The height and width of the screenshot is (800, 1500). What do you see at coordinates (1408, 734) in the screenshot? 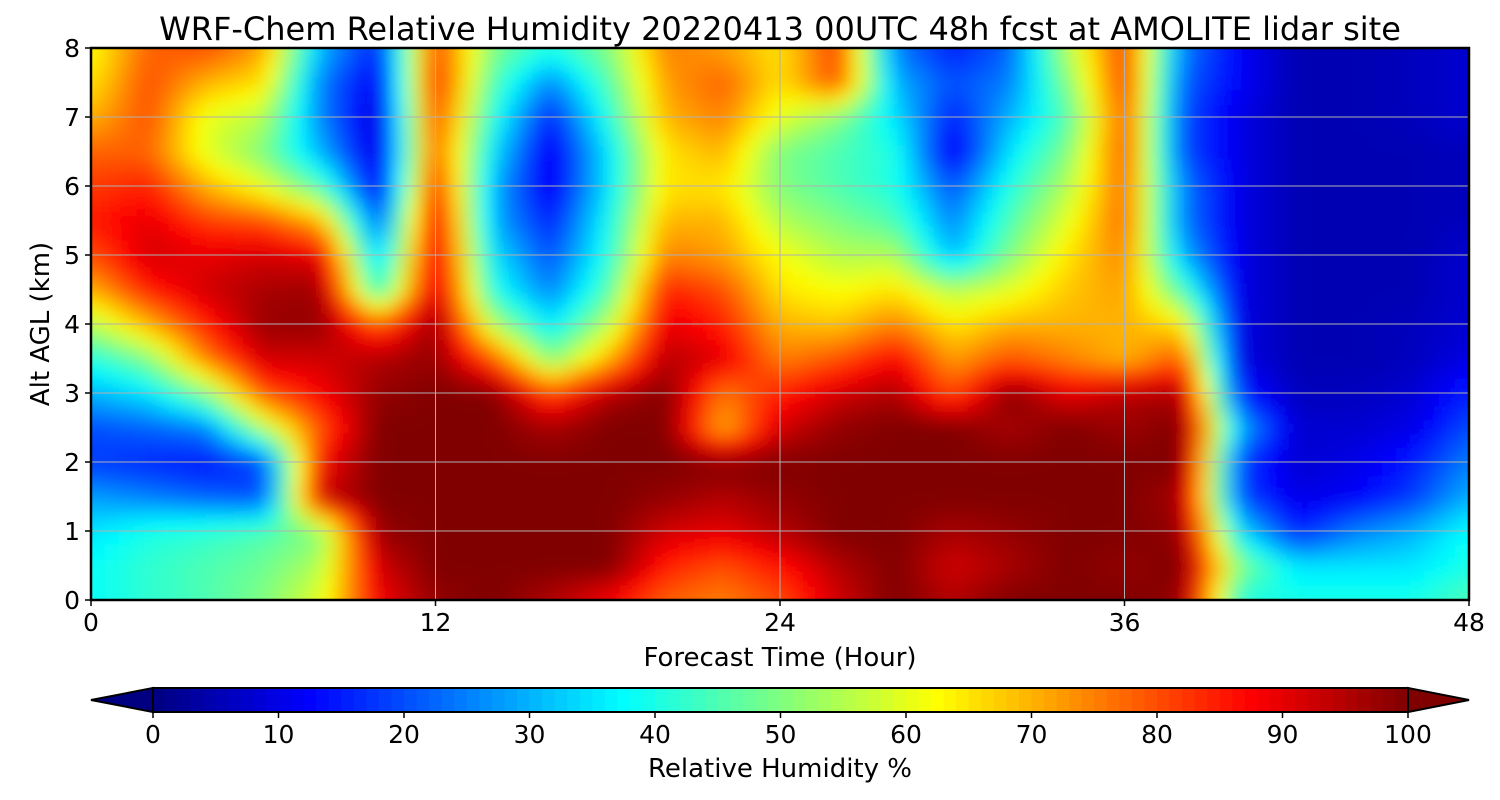
I see `colorbar-tick-label: 100` at bounding box center [1408, 734].